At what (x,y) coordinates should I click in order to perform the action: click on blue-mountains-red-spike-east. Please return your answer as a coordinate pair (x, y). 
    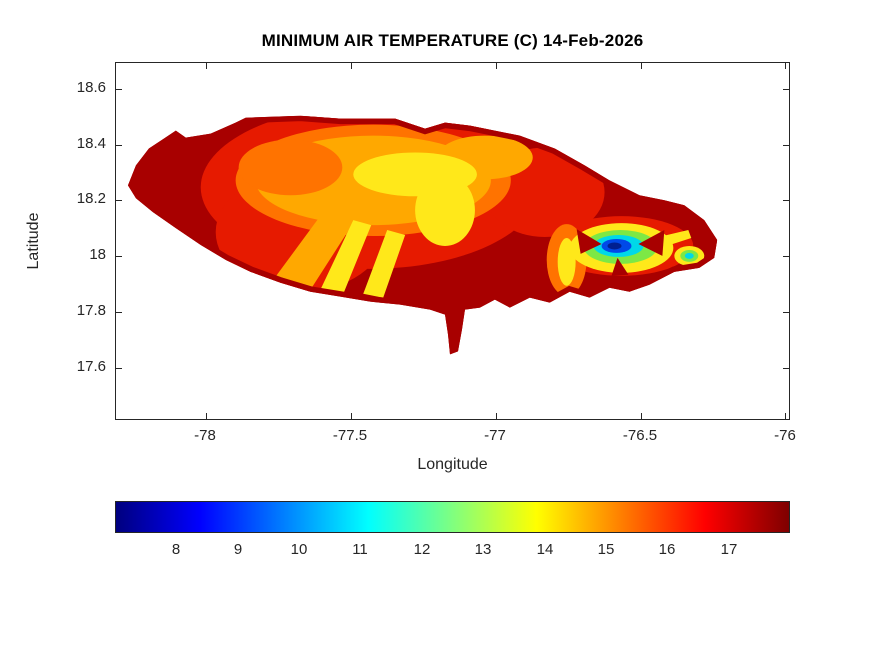
    Looking at the image, I should click on (651, 243).